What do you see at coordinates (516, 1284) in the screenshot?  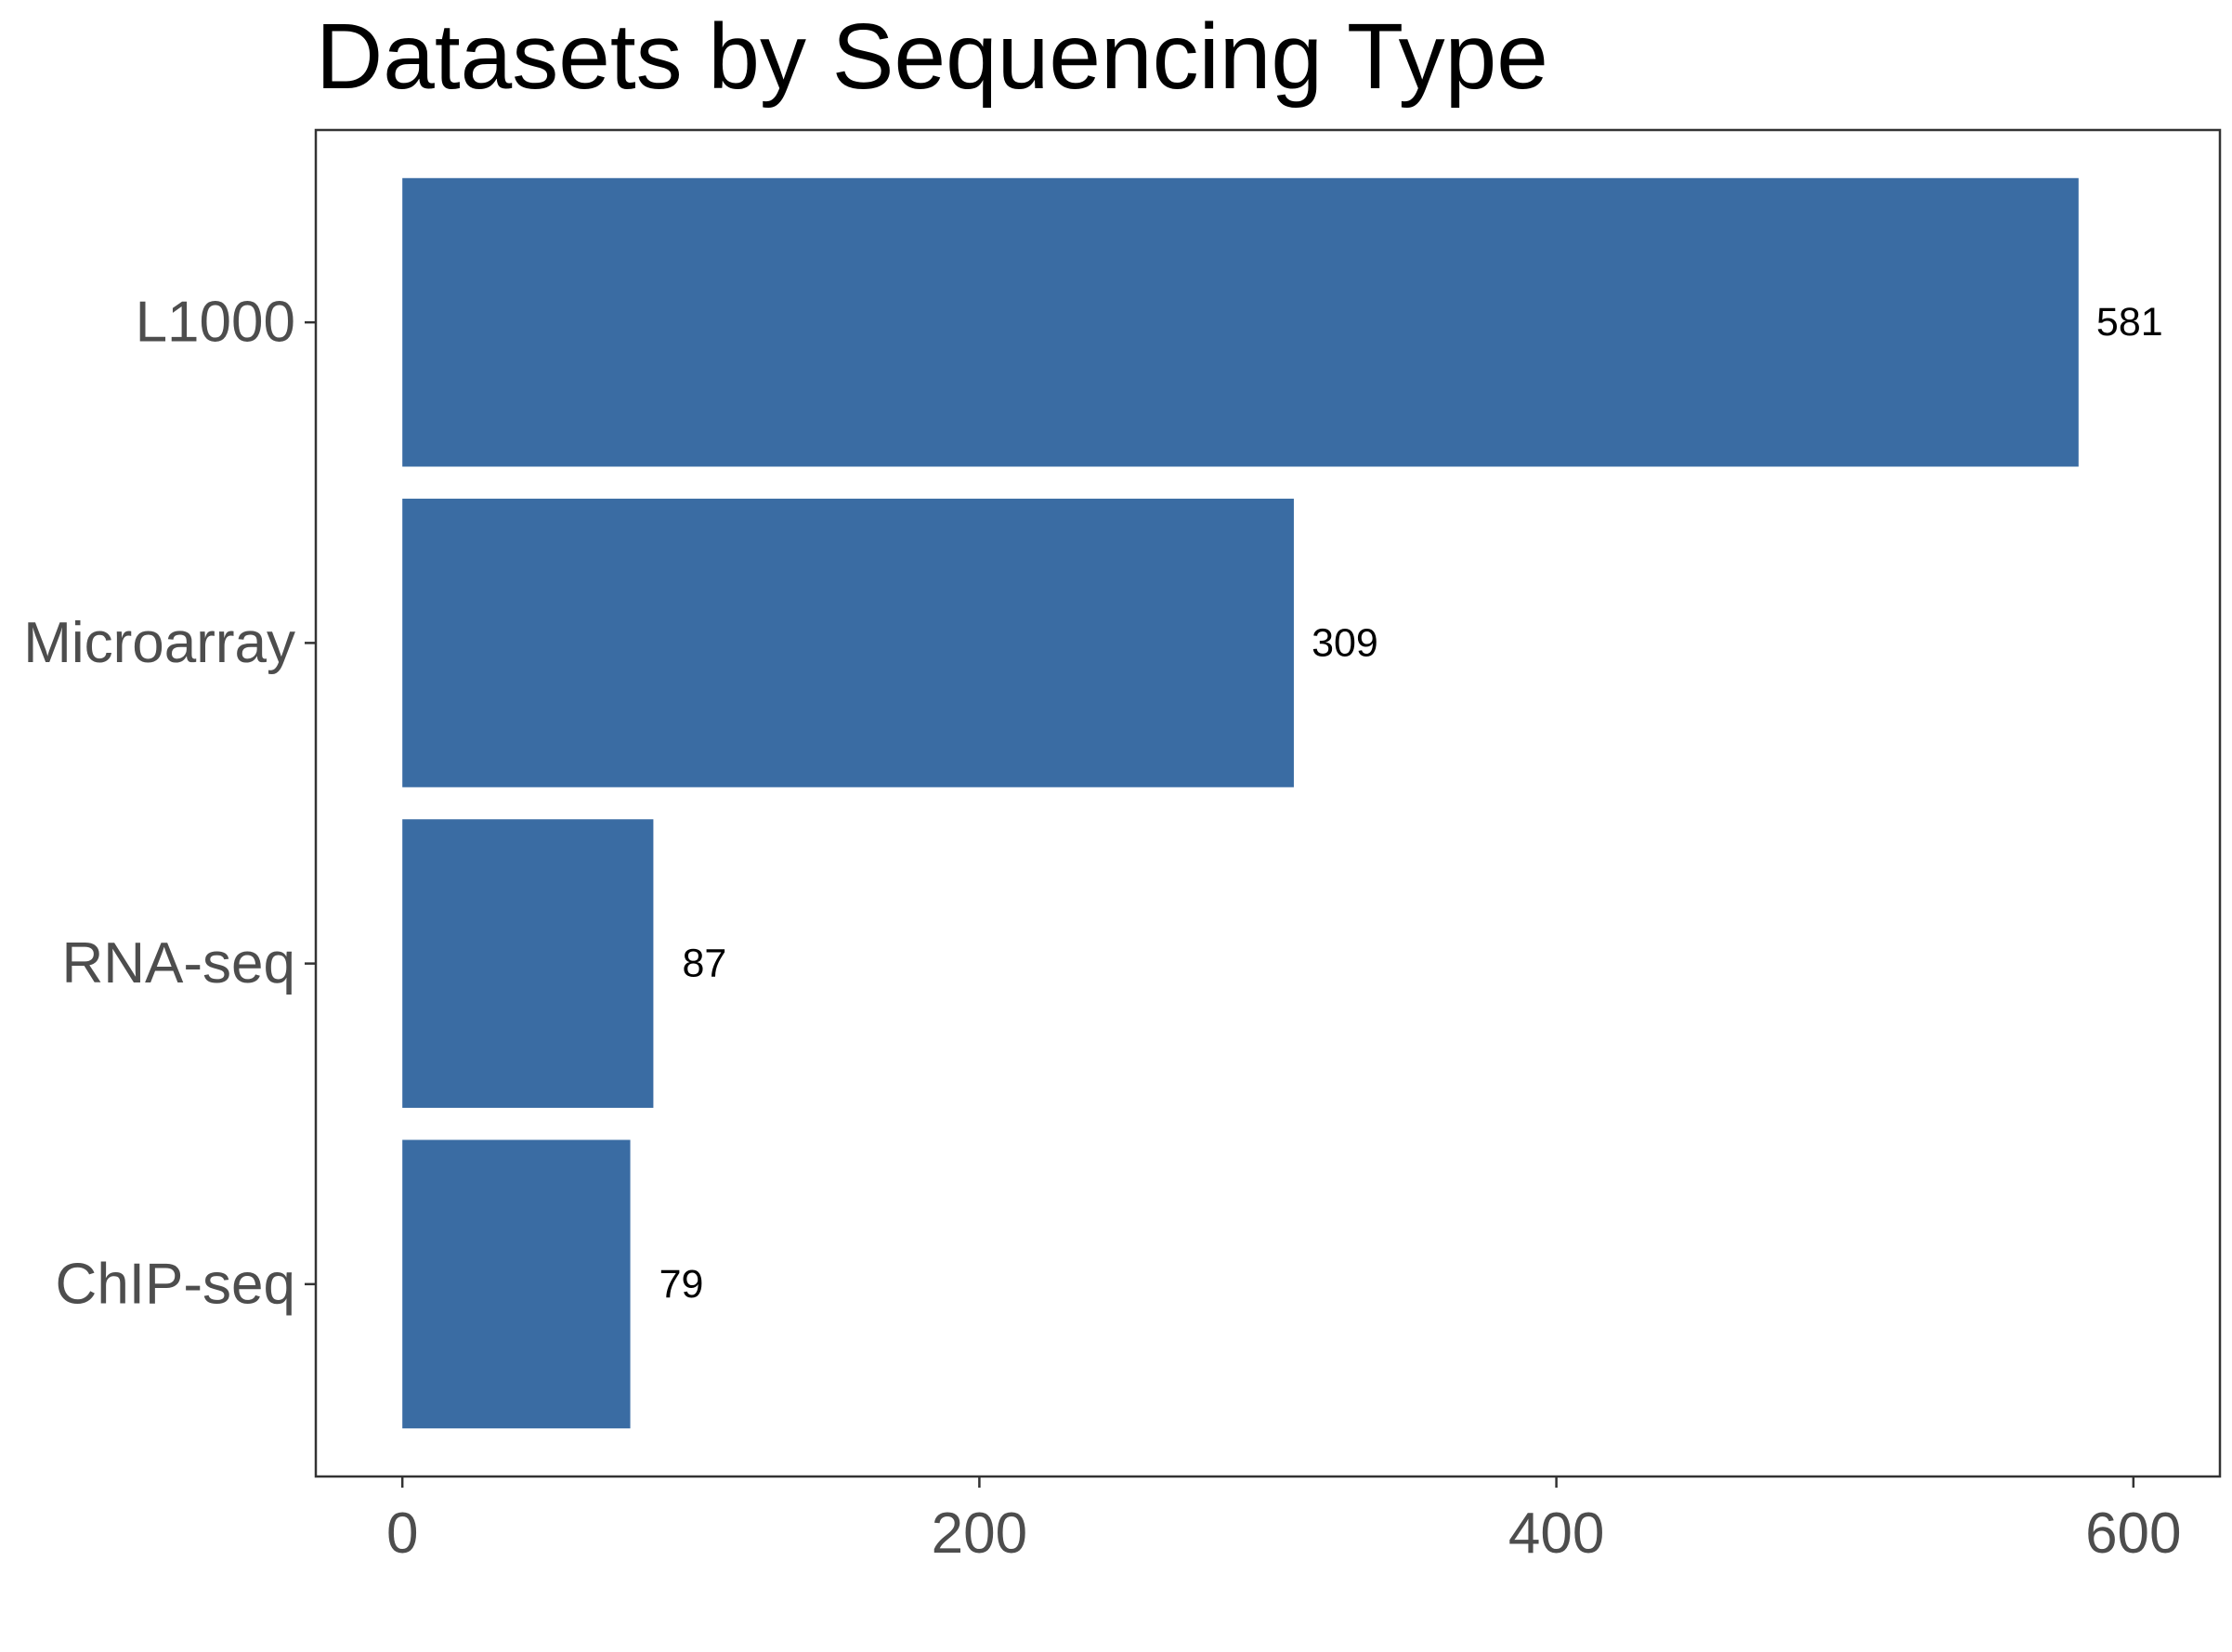 I see `bar-chip-seq` at bounding box center [516, 1284].